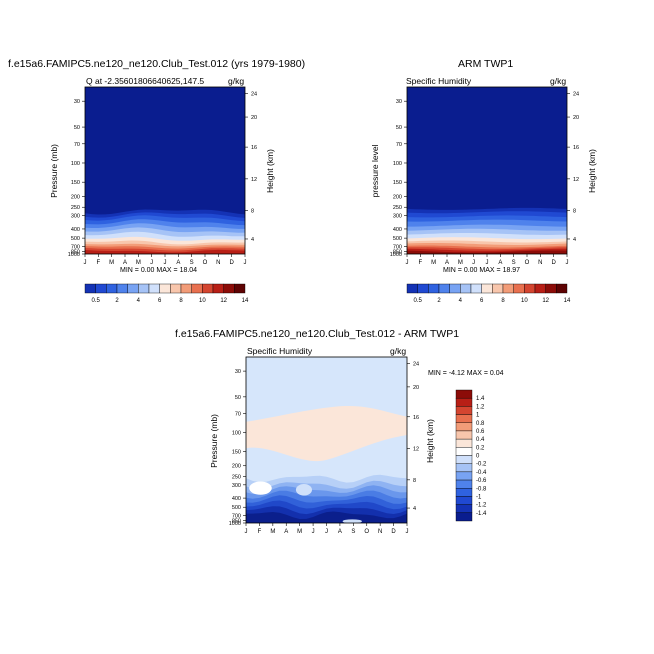 The height and width of the screenshot is (654, 654). What do you see at coordinates (397, 208) in the screenshot?
I see `panel2-ytick-label: 250` at bounding box center [397, 208].